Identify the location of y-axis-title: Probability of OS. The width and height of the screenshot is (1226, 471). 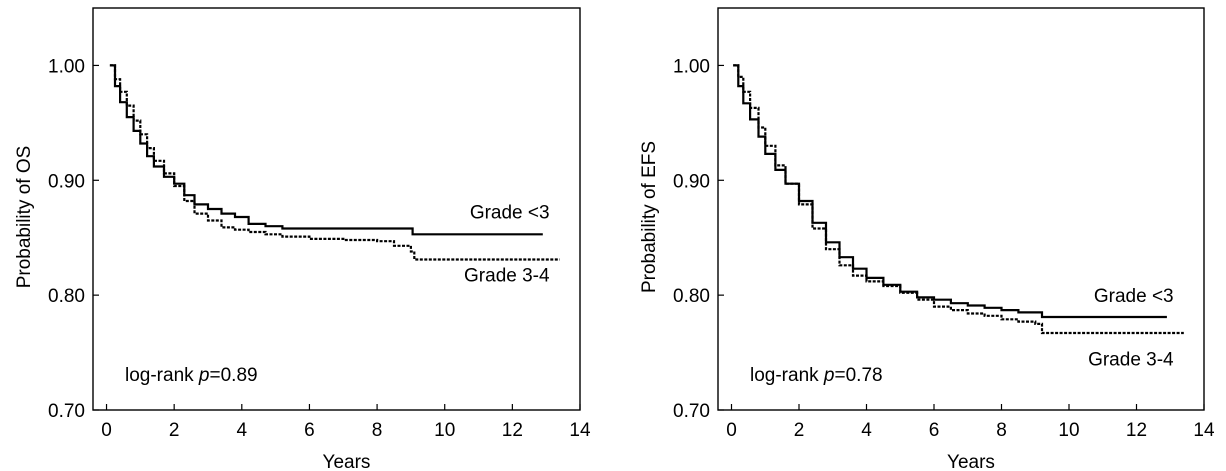
(24, 217).